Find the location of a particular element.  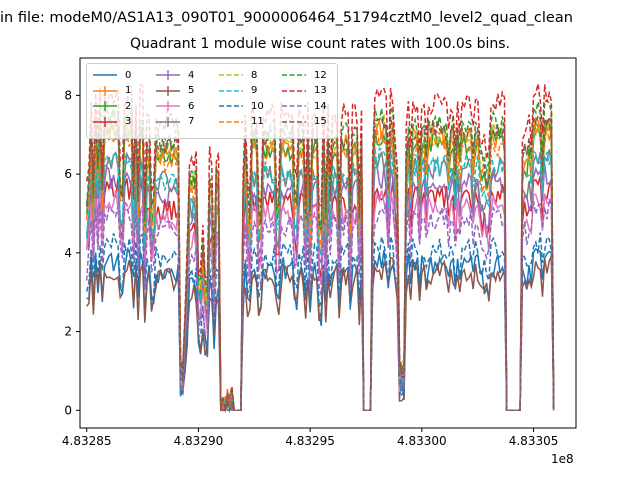

legend-label: 8 is located at coordinates (254, 75).